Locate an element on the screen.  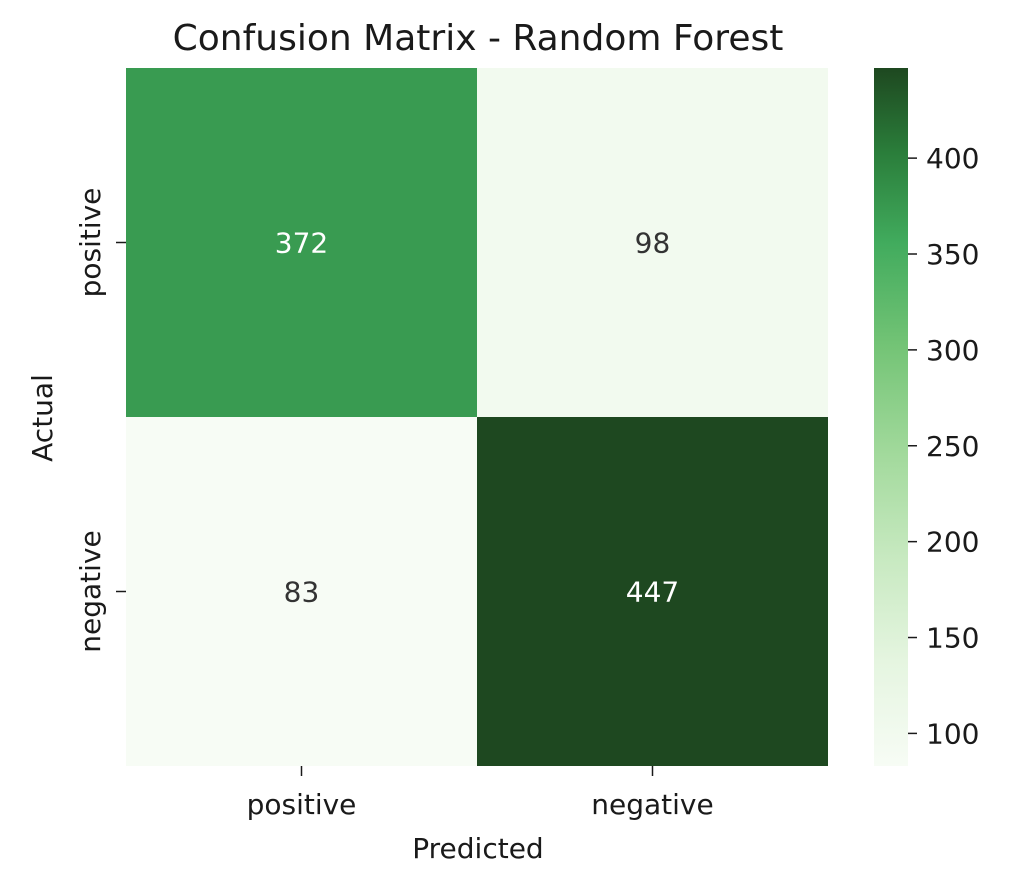
y-tick-label: positive is located at coordinates (90, 243).